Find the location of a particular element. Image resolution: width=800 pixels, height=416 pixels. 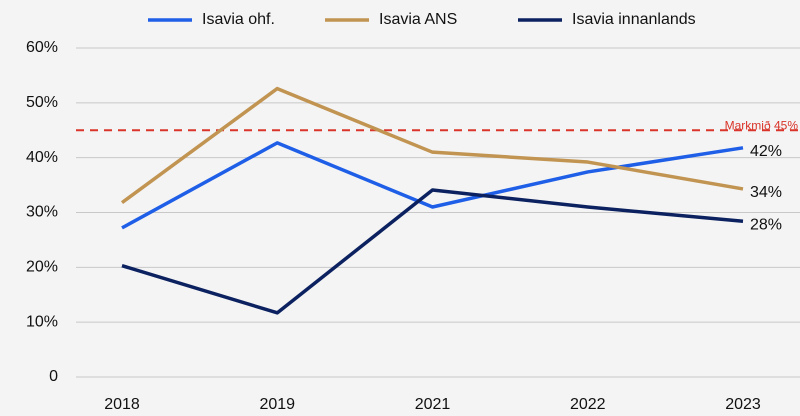

legend-label: Isavia ANS is located at coordinates (418, 19).